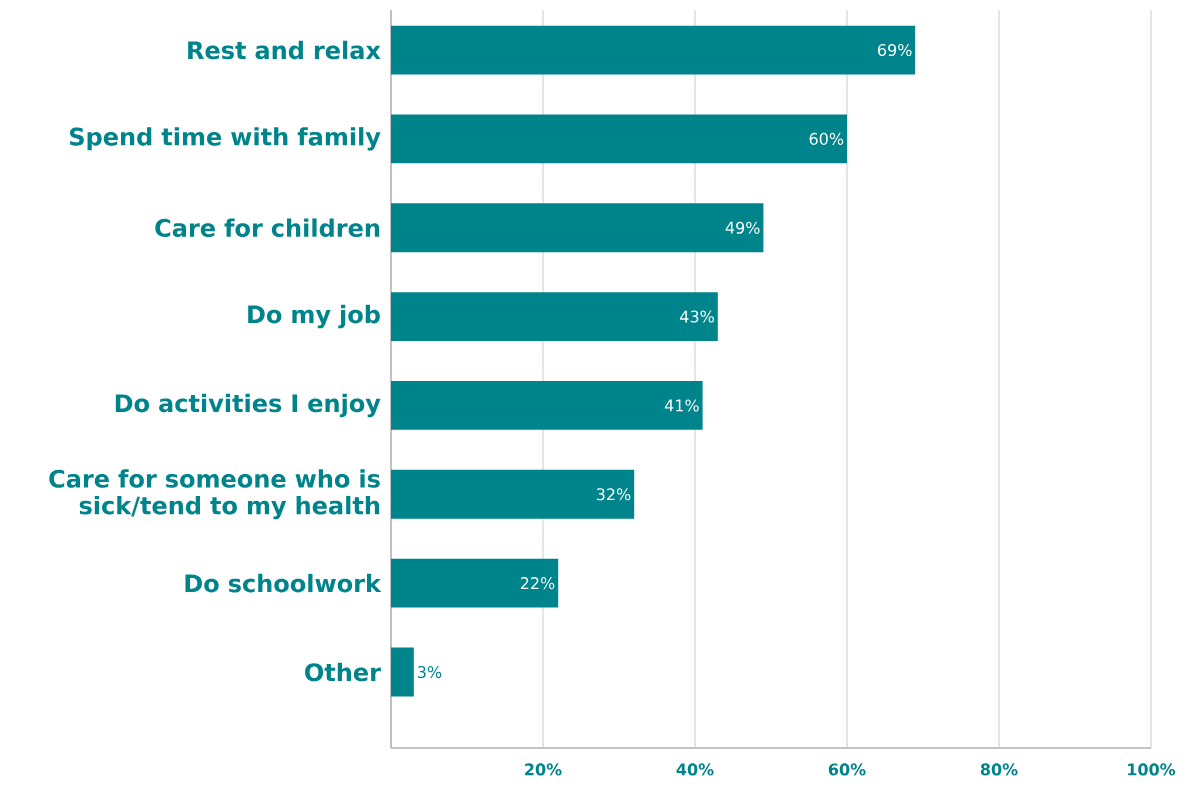 The image size is (1184, 795). What do you see at coordinates (284, 50) in the screenshot?
I see `y-tick-label: Rest and relax` at bounding box center [284, 50].